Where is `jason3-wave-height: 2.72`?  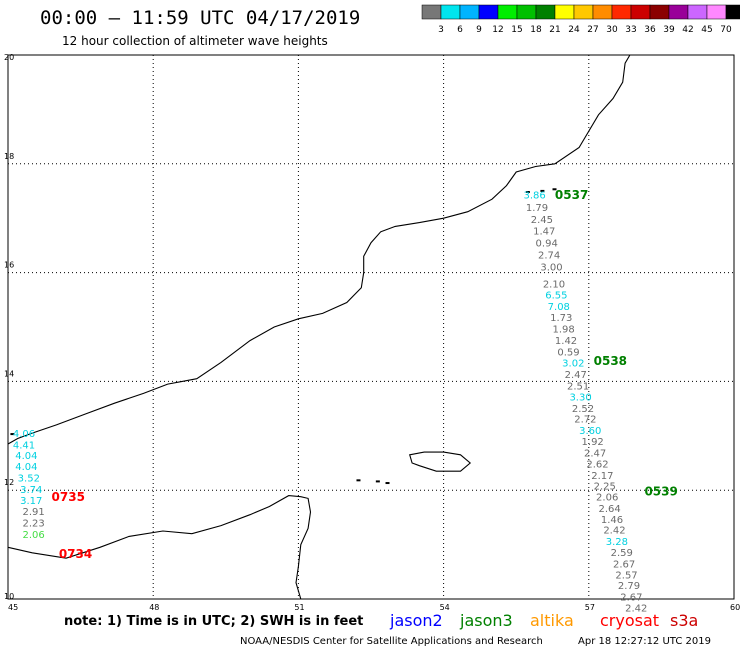 jason3-wave-height: 2.72 is located at coordinates (585, 420).